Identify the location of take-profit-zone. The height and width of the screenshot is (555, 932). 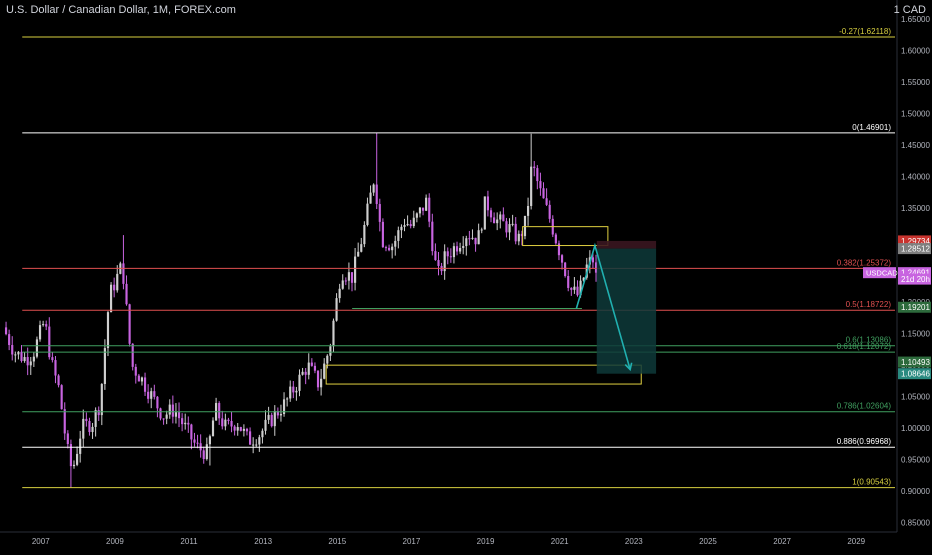
(626, 311).